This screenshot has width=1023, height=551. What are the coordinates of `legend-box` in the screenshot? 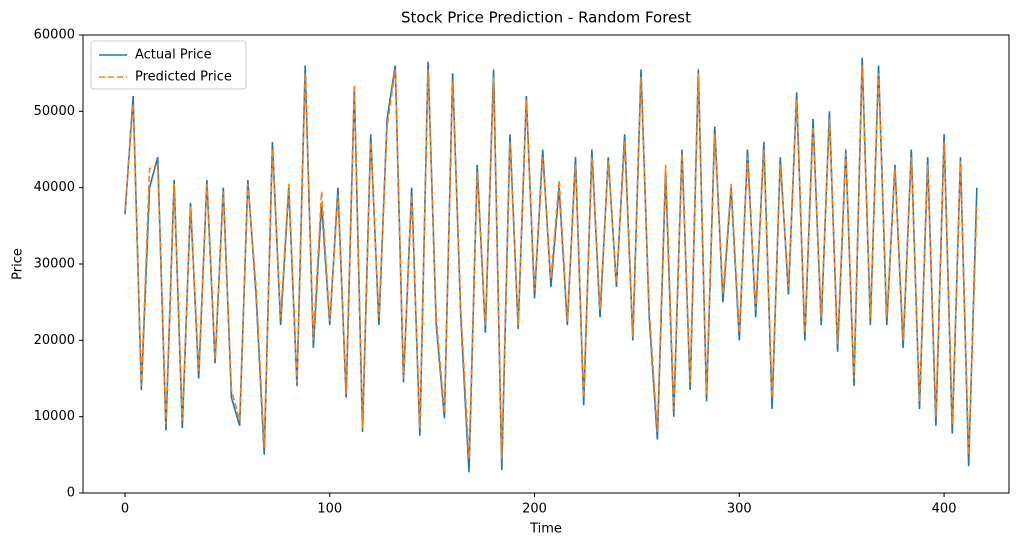 It's located at (168, 65).